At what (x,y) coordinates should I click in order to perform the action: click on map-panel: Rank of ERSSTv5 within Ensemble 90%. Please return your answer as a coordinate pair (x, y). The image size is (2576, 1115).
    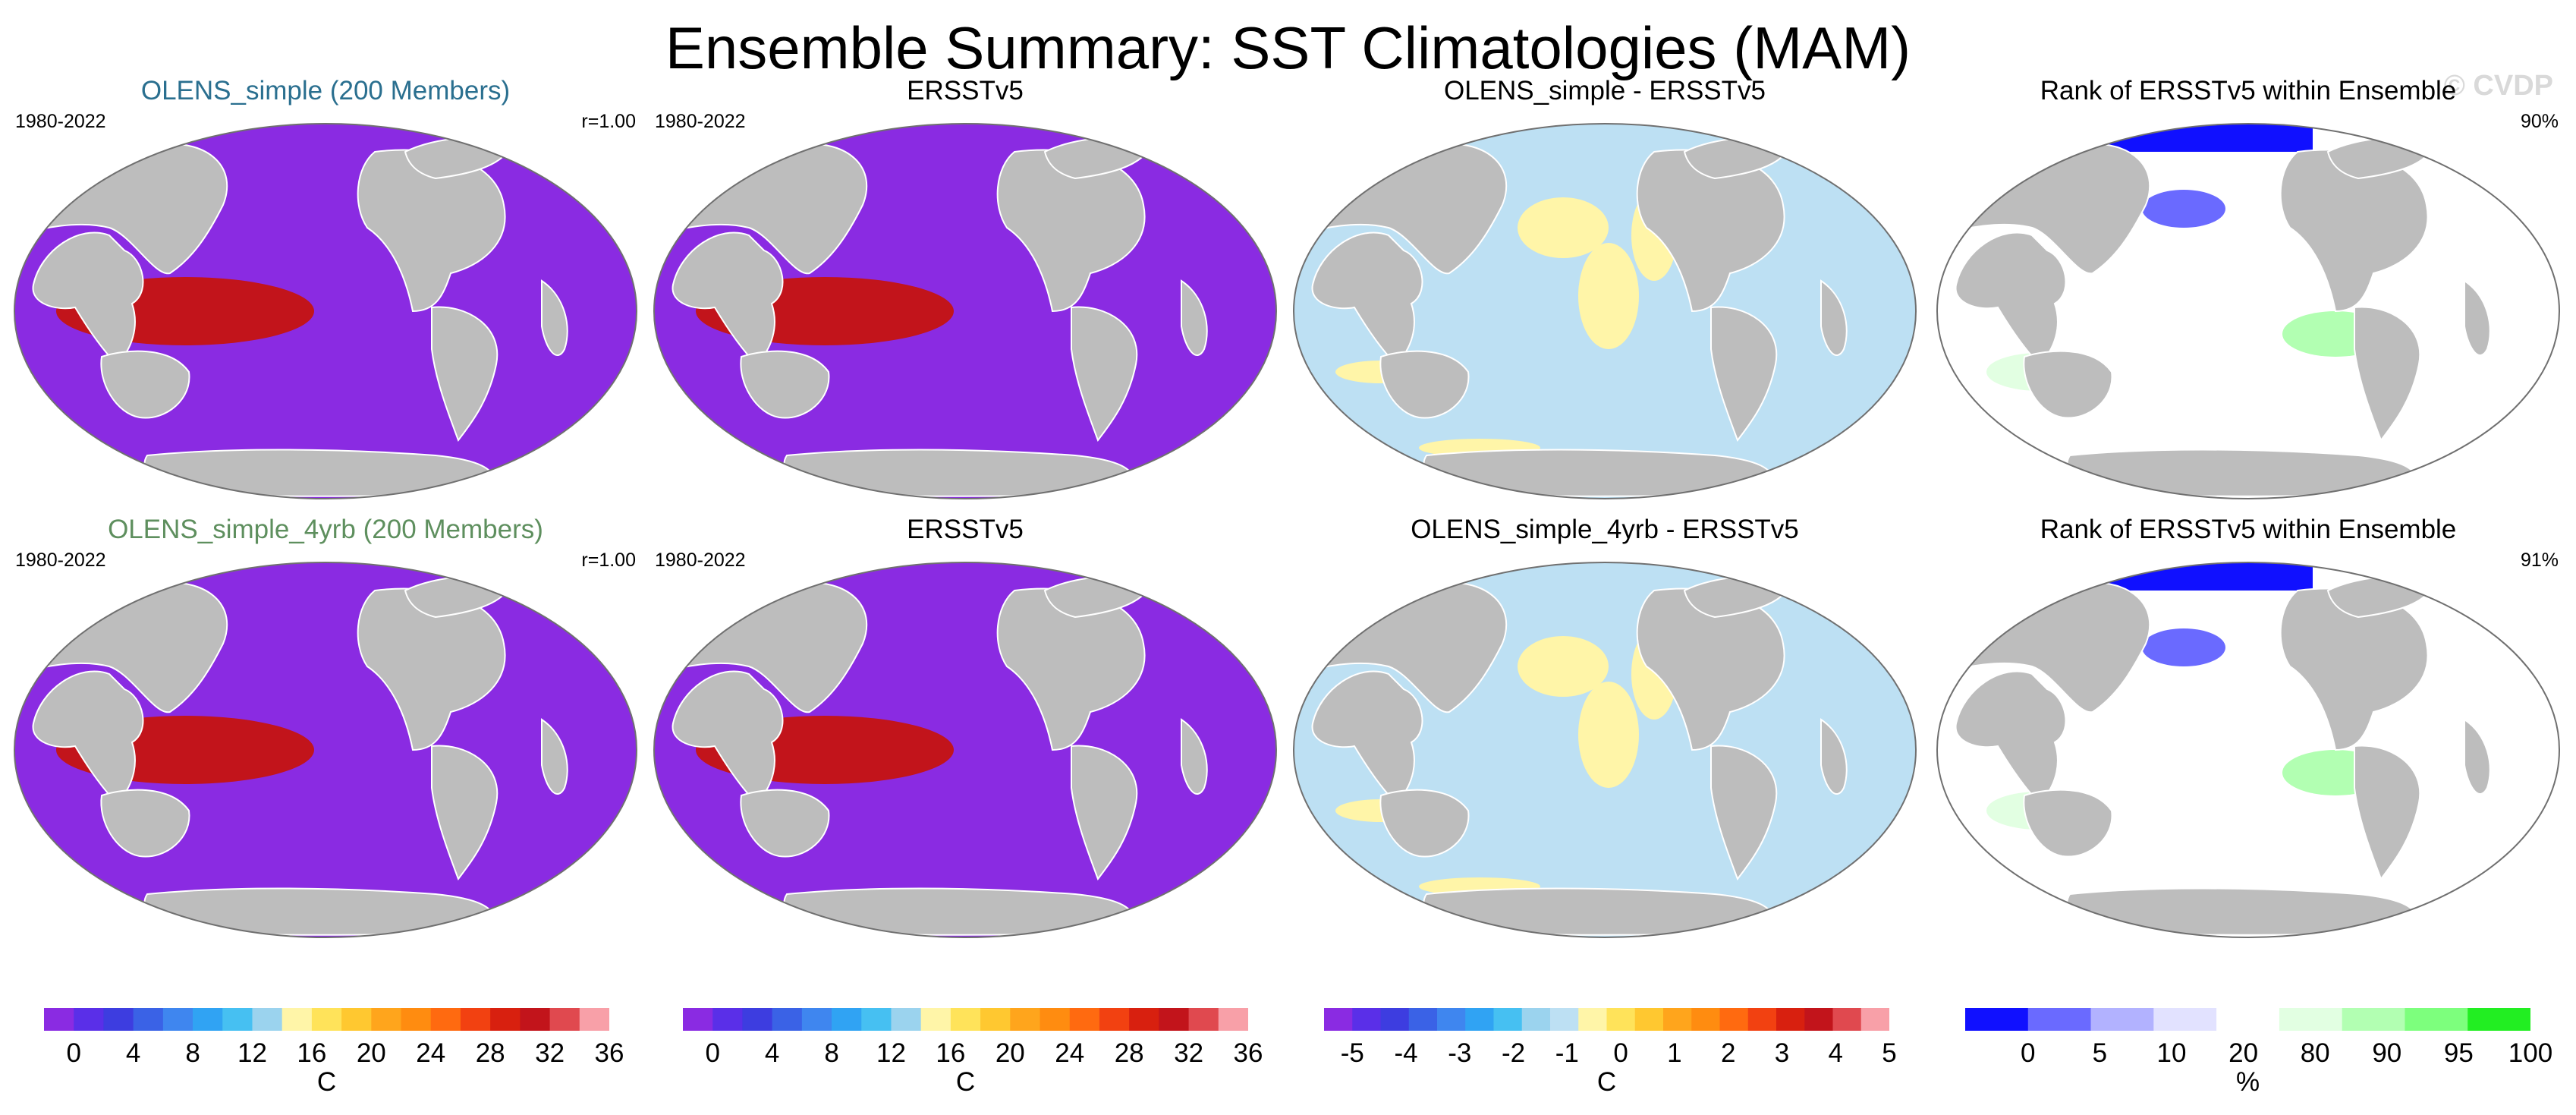
    Looking at the image, I should click on (2248, 288).